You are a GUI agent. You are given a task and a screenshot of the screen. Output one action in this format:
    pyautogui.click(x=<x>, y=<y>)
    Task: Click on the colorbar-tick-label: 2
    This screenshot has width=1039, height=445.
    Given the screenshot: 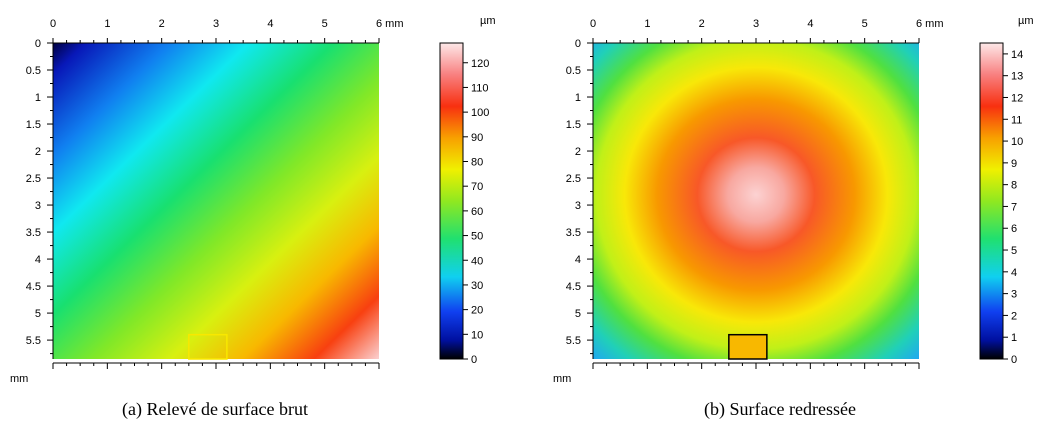 What is the action you would take?
    pyautogui.click(x=1014, y=316)
    